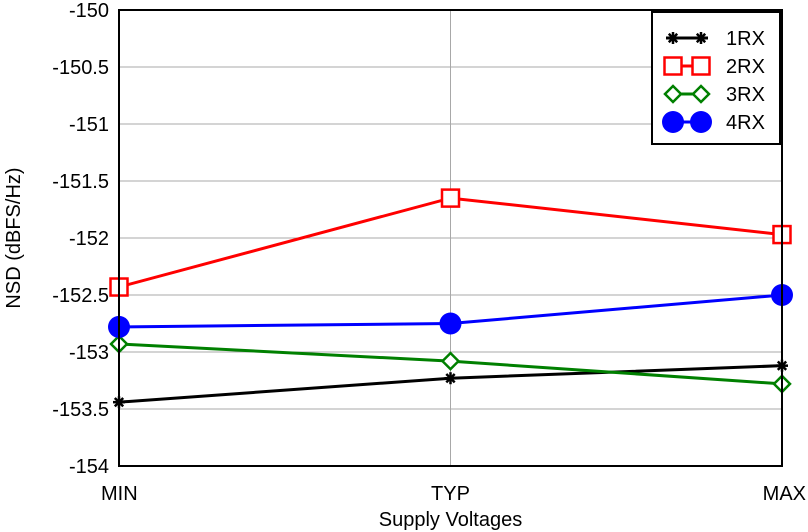 Image resolution: width=808 pixels, height=532 pixels. What do you see at coordinates (89, 11) in the screenshot?
I see `y-tick-label: -150` at bounding box center [89, 11].